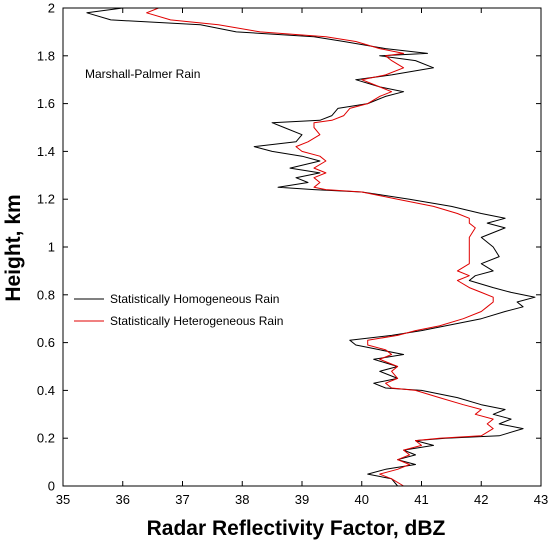  What do you see at coordinates (123, 499) in the screenshot?
I see `x-tick-label: 36` at bounding box center [123, 499].